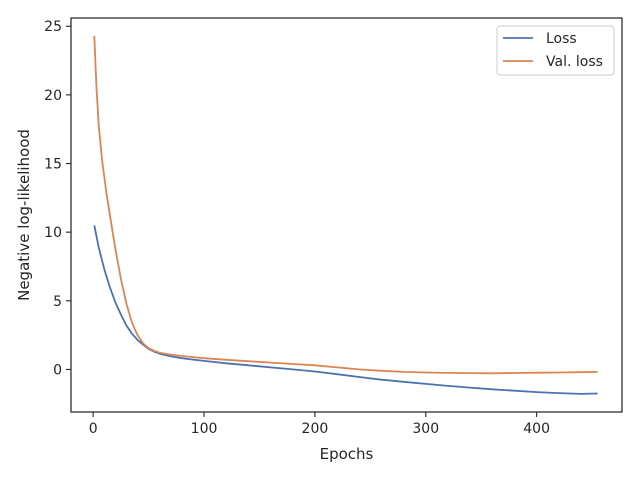  I want to click on x-tick-label: 300, so click(425, 429).